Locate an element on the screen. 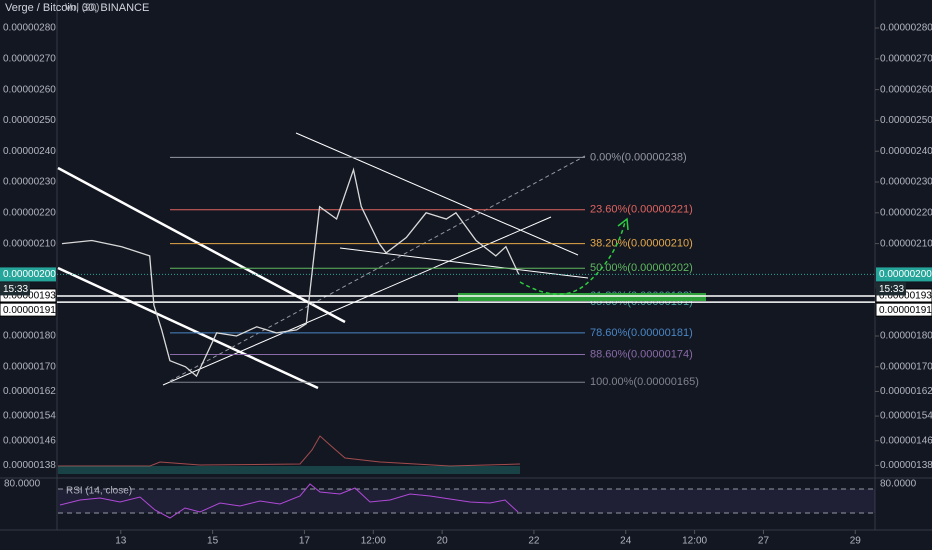 The height and width of the screenshot is (550, 932). rsi-title: RSI (14, close) is located at coordinates (99, 491).